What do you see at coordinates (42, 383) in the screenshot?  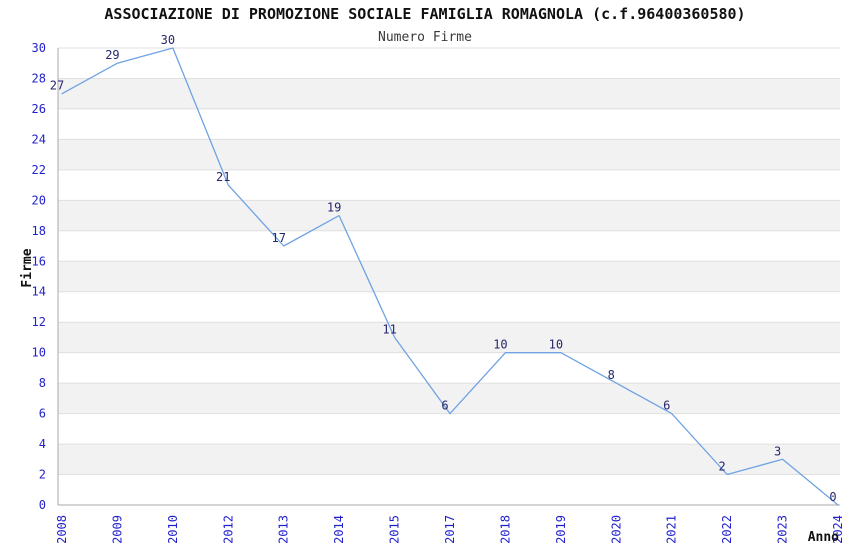 I see `y-tick-label: 8` at bounding box center [42, 383].